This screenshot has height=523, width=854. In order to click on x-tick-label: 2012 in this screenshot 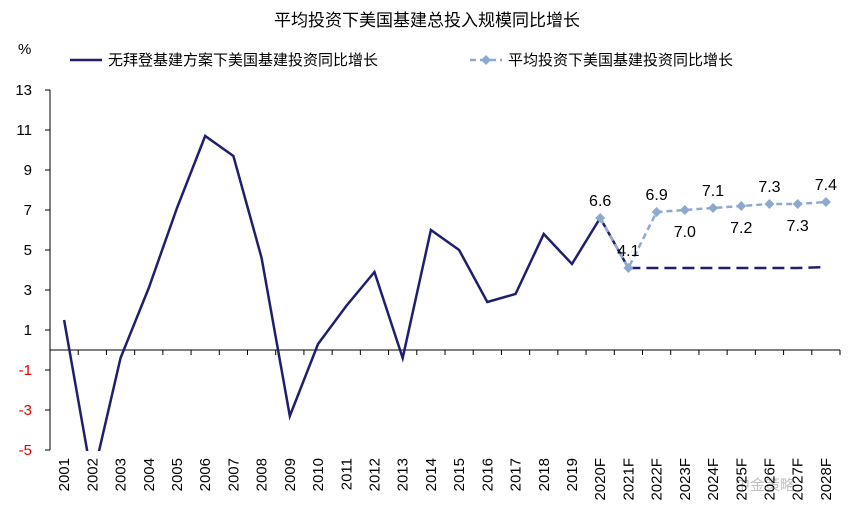, I will do `click(374, 474)`.